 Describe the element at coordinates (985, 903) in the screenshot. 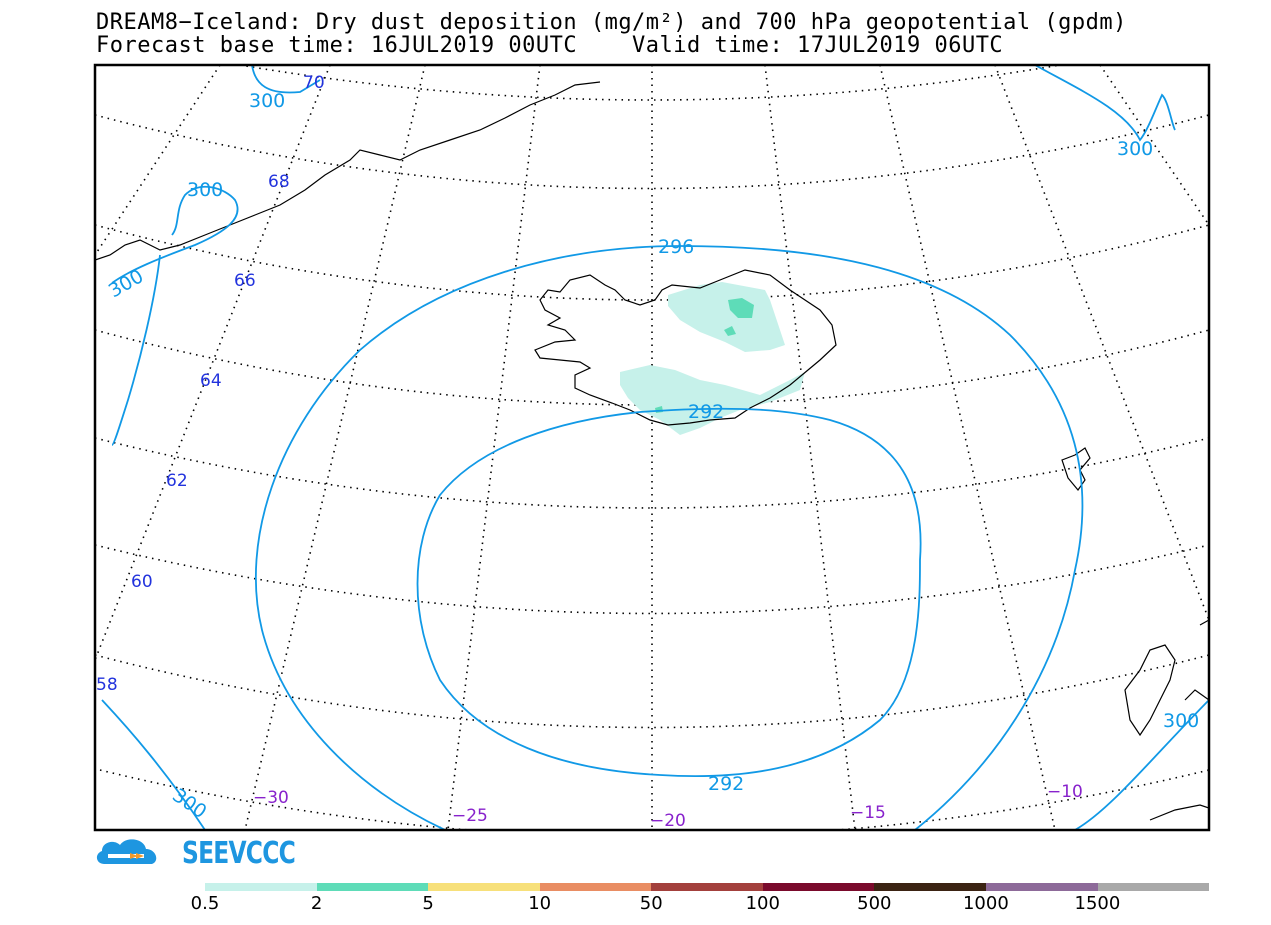

I see `legend-label: 1000` at that location.